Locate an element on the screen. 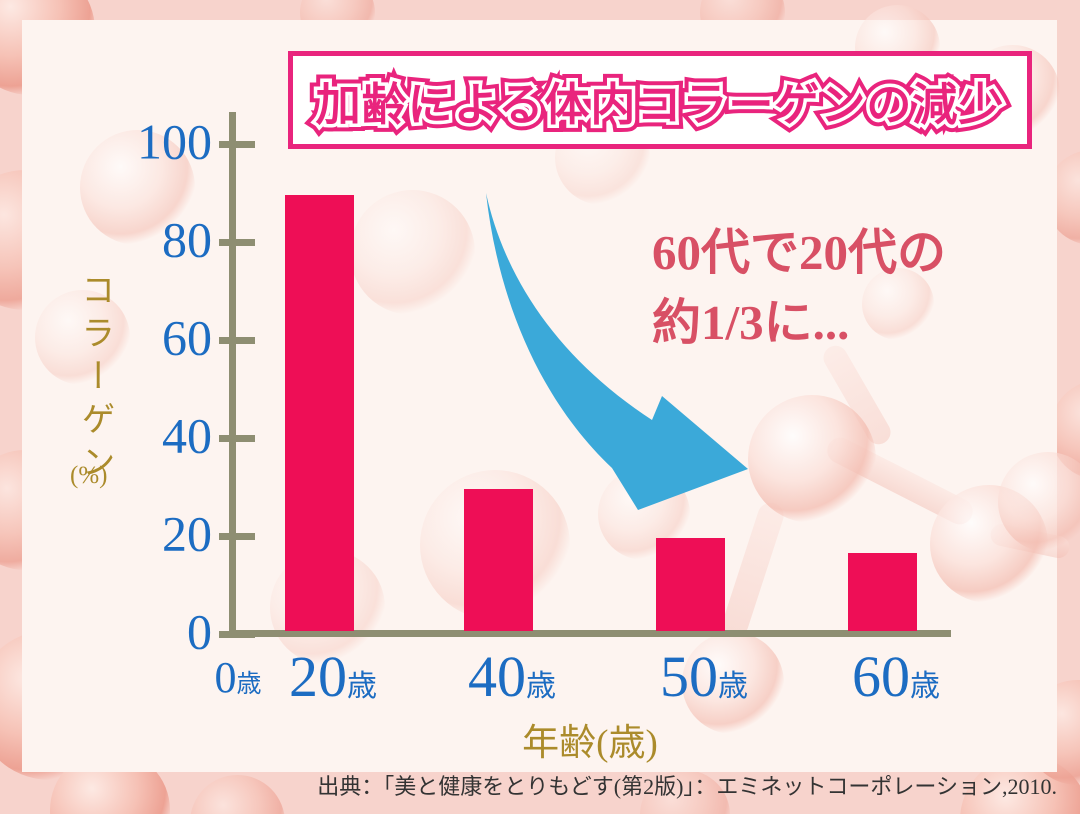  source-citation: 出典：「美と健康をとりもどす(第2版)」：エミネットコーポレーション,2010. is located at coordinates (687, 786).